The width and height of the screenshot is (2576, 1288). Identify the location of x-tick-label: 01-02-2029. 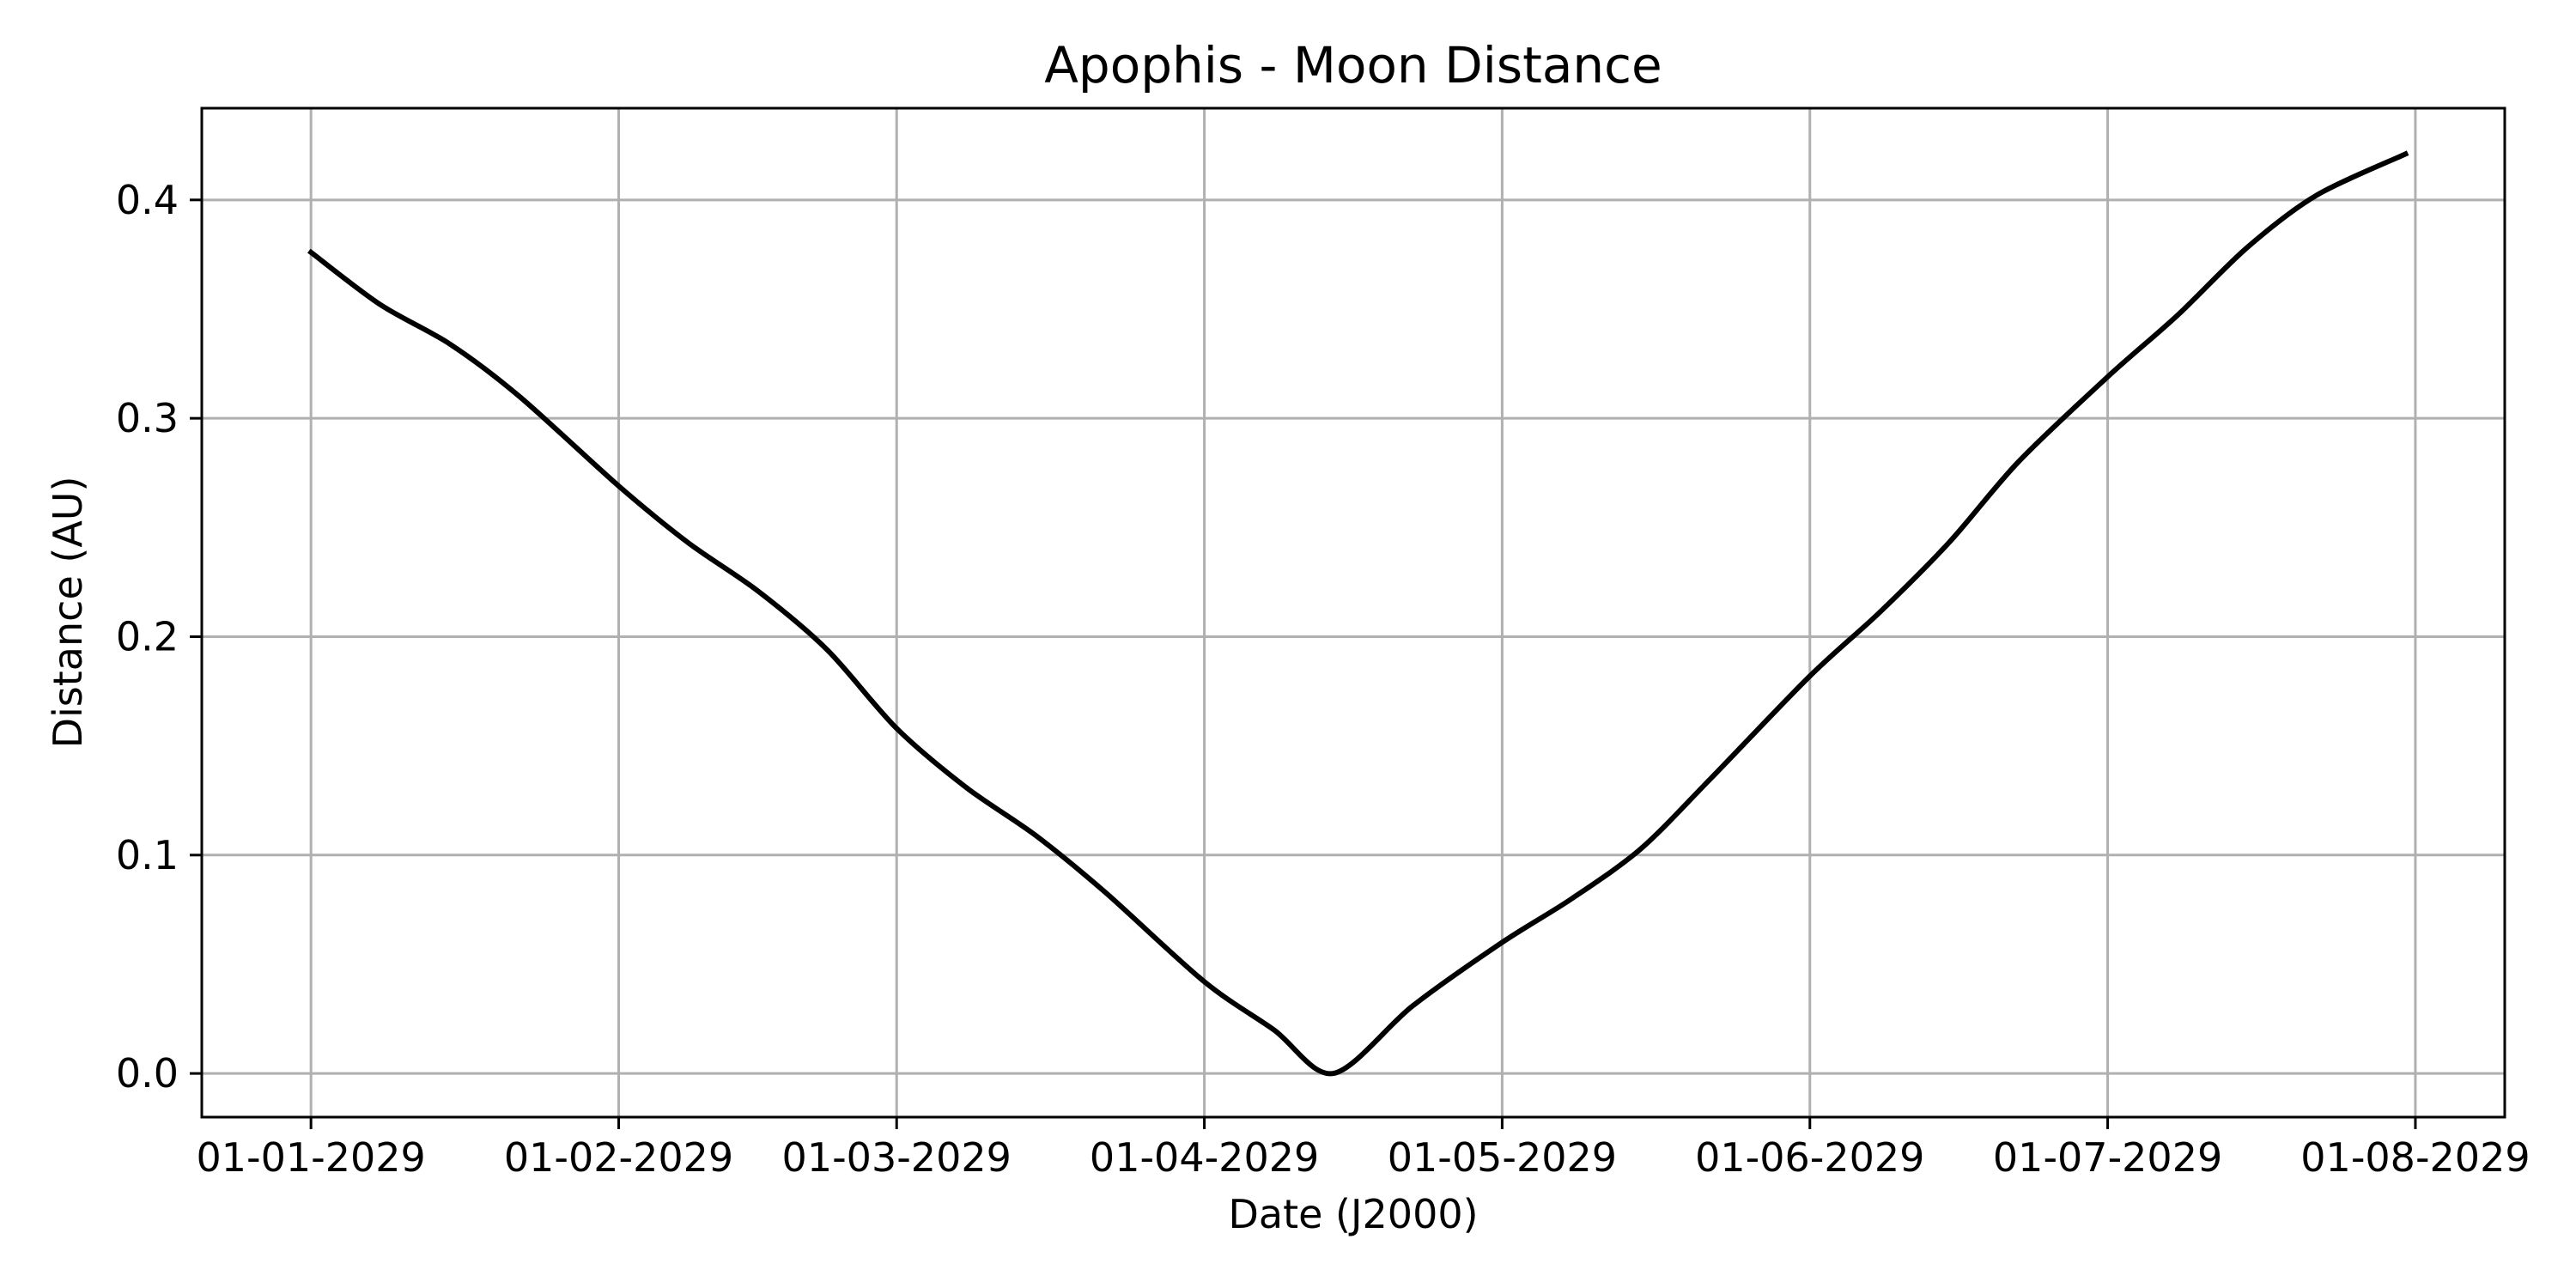
(618, 1158).